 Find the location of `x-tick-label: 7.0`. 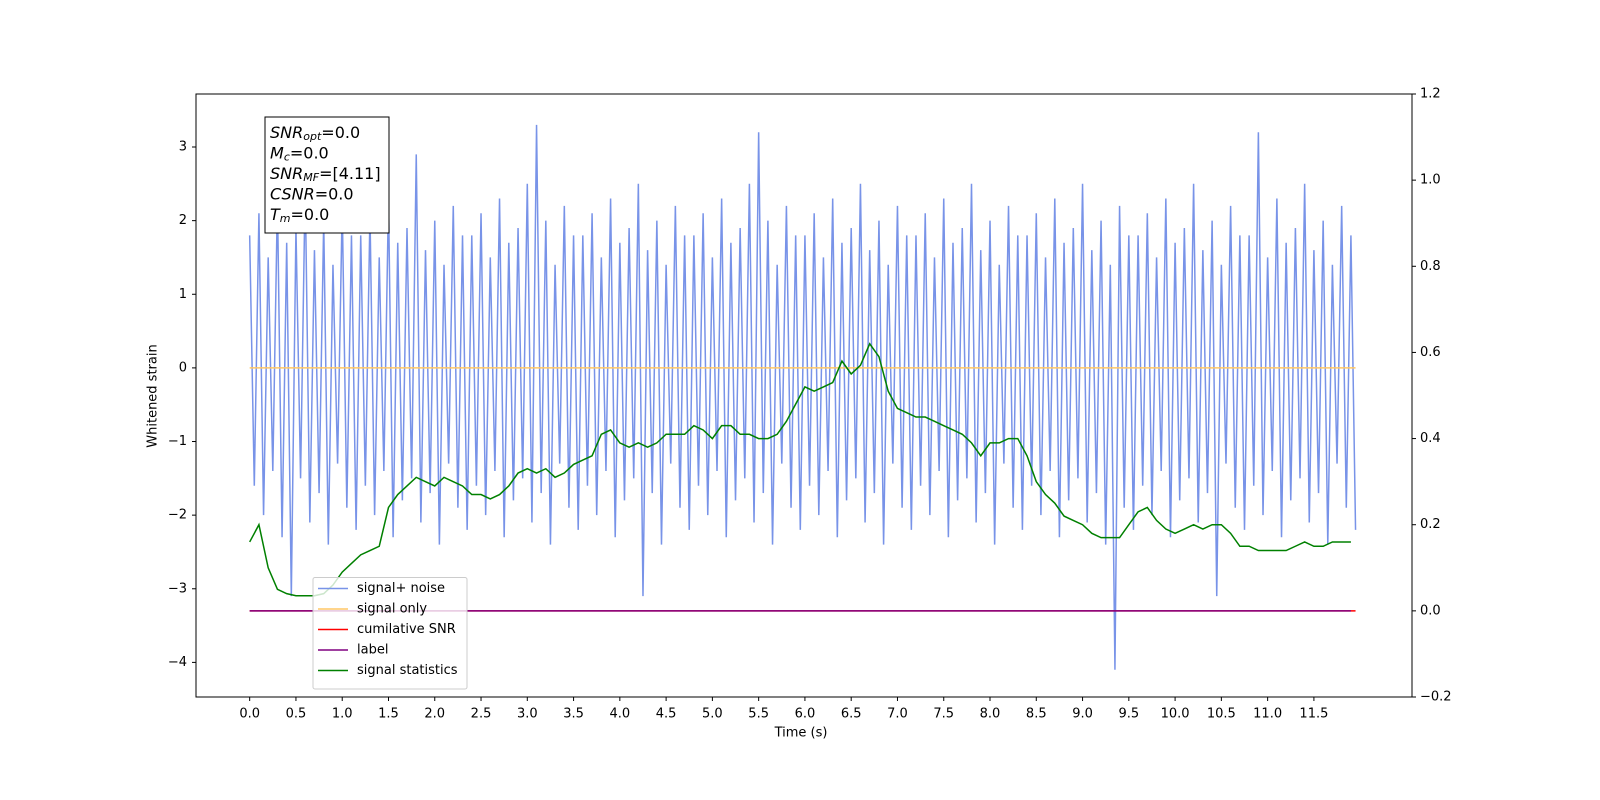

x-tick-label: 7.0 is located at coordinates (897, 714).